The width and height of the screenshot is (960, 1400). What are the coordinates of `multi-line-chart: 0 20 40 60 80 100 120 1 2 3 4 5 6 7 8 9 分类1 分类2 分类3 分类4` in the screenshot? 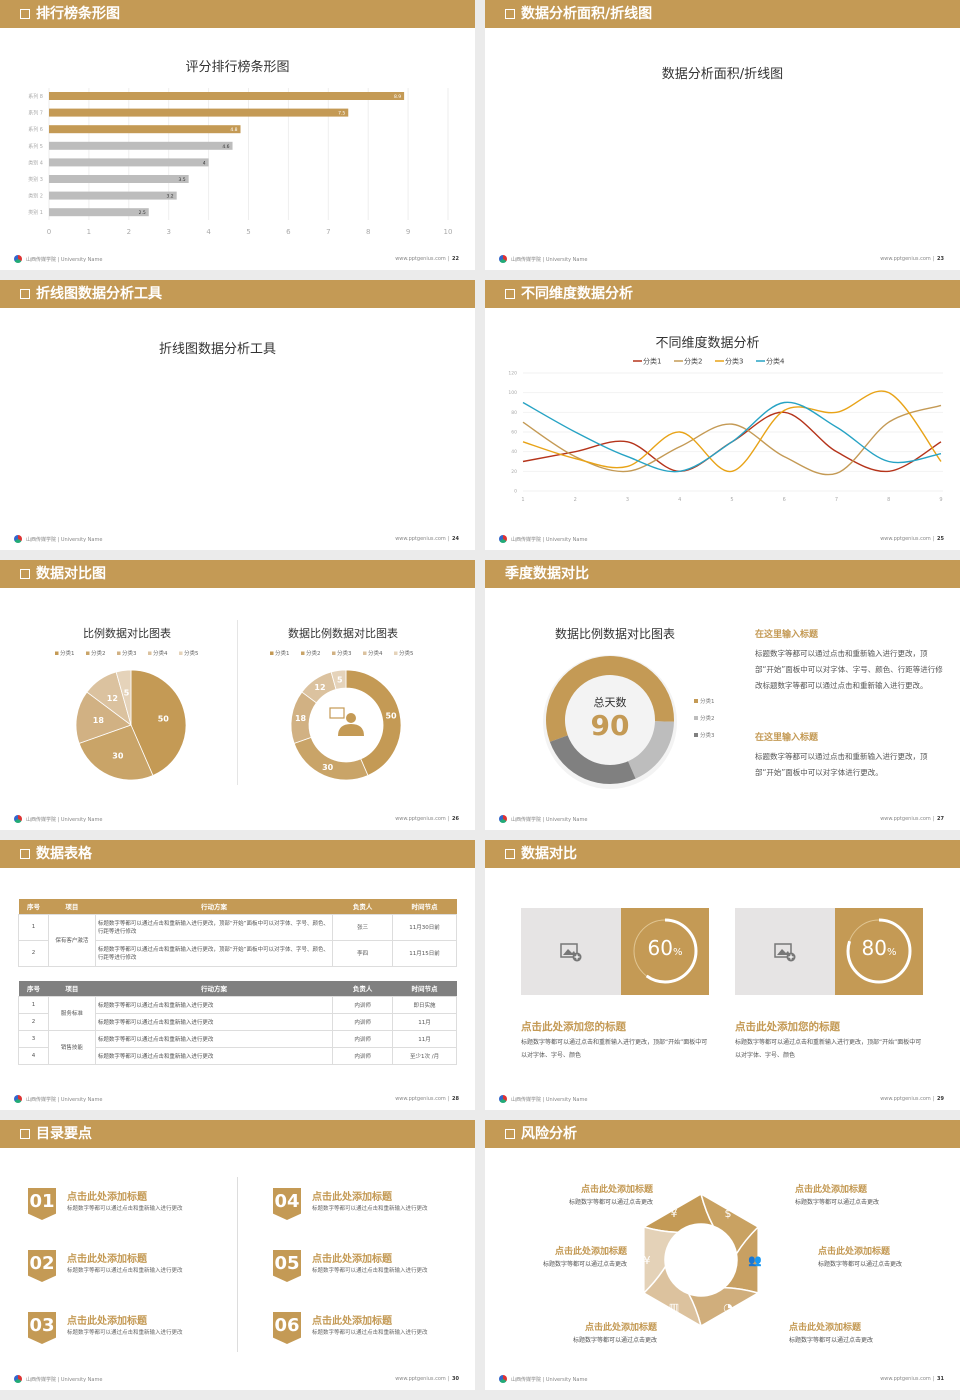 It's located at (725, 430).